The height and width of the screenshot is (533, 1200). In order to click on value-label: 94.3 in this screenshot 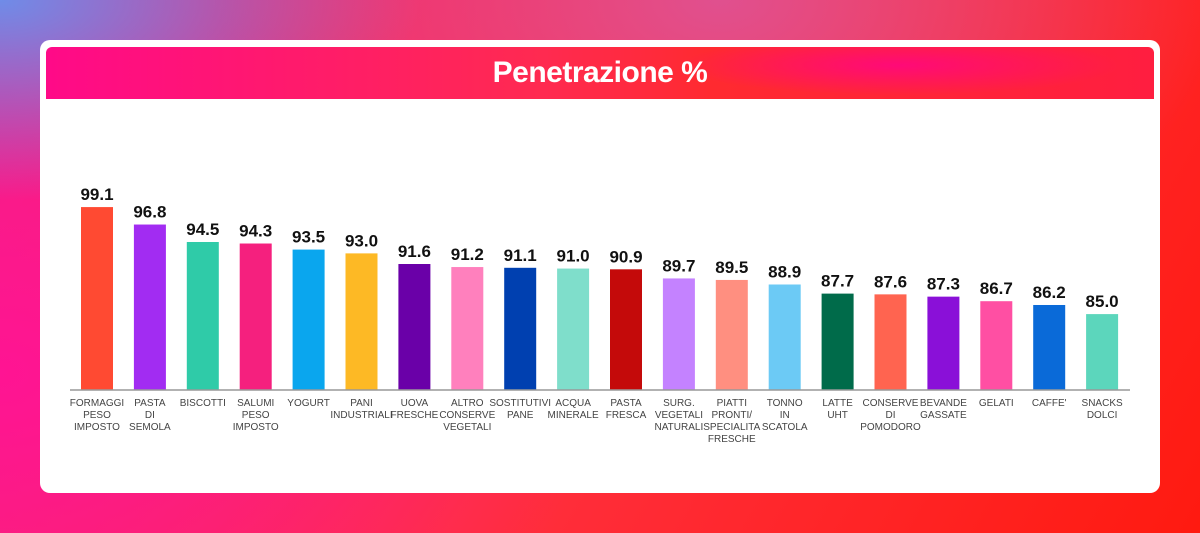, I will do `click(255, 231)`.